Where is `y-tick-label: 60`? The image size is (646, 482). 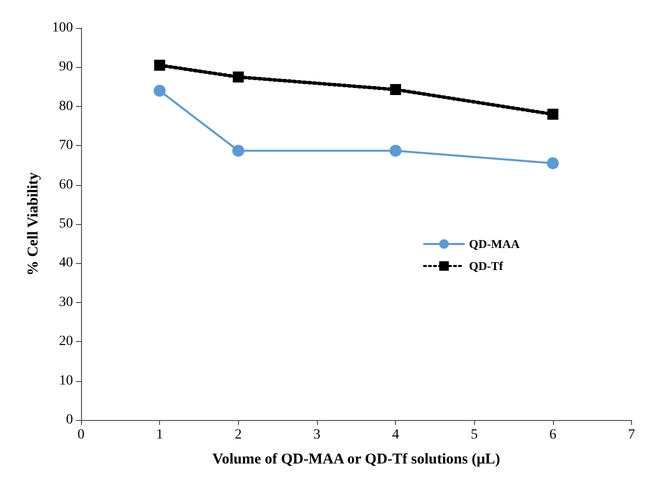
y-tick-label: 60 is located at coordinates (66, 184).